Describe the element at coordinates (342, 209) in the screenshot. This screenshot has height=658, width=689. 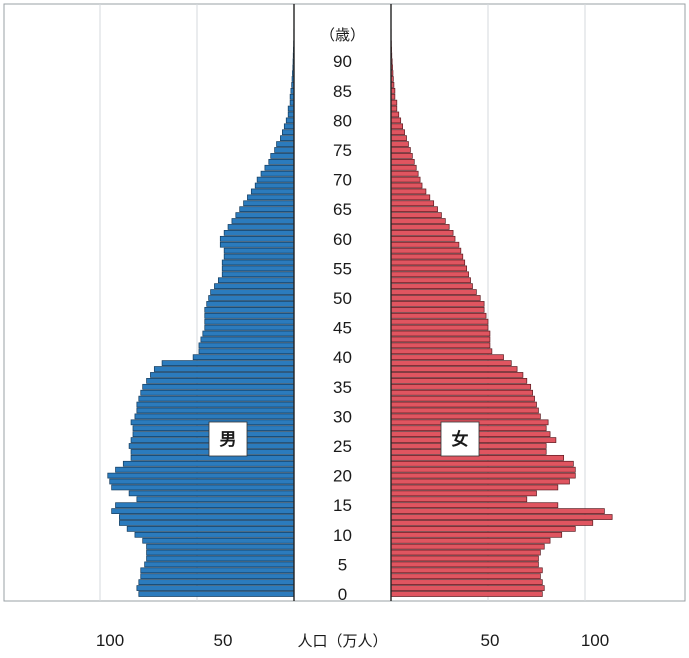
I see `age-tick-label-65: 65` at that location.